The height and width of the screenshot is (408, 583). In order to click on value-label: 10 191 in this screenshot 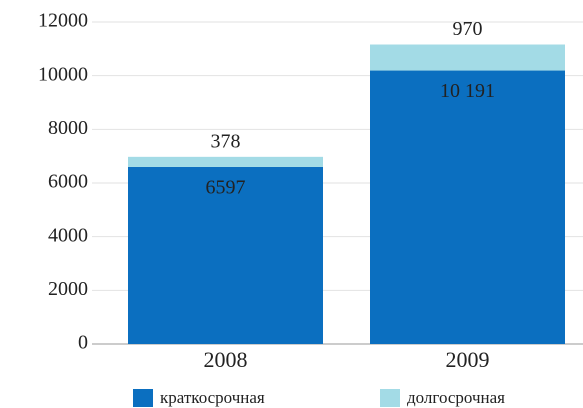, I will do `click(467, 91)`.